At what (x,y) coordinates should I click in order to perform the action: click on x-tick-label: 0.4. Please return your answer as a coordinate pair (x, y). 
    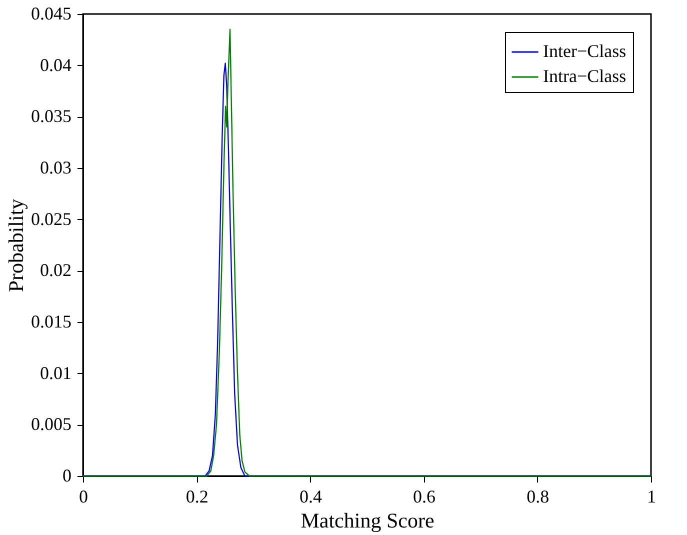
    Looking at the image, I should click on (310, 496).